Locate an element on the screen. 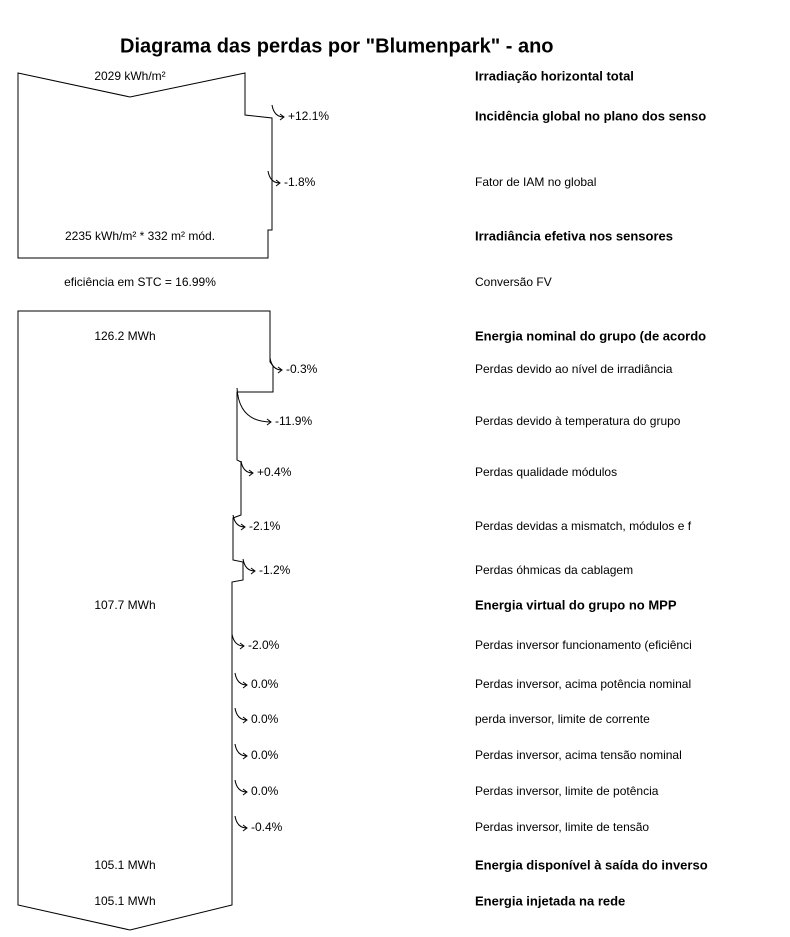  row-label: Fator de IAM no global is located at coordinates (535, 182).